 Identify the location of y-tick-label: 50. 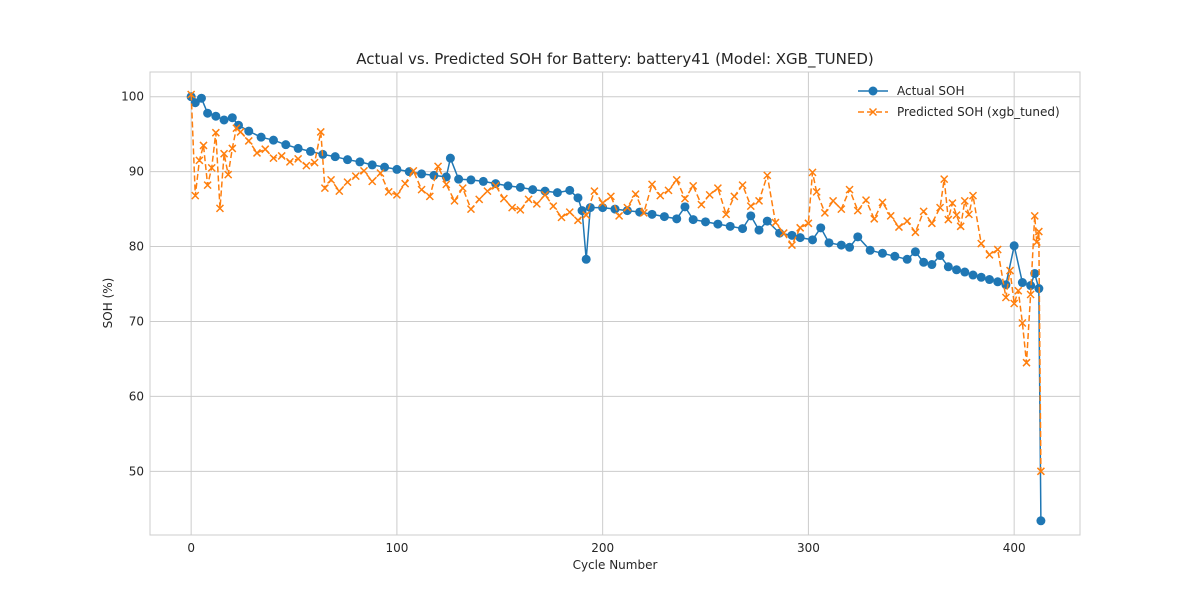
(136, 471).